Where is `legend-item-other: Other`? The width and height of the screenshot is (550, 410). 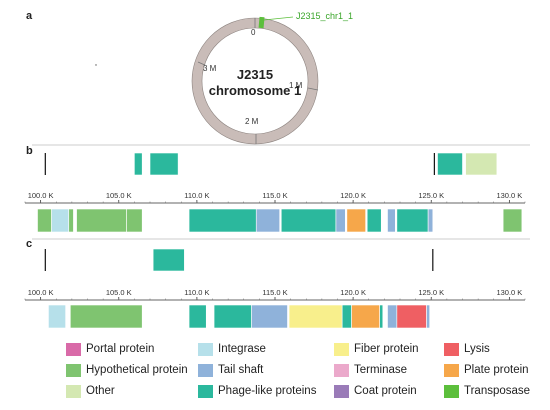
legend-item-other: Other is located at coordinates (90, 391).